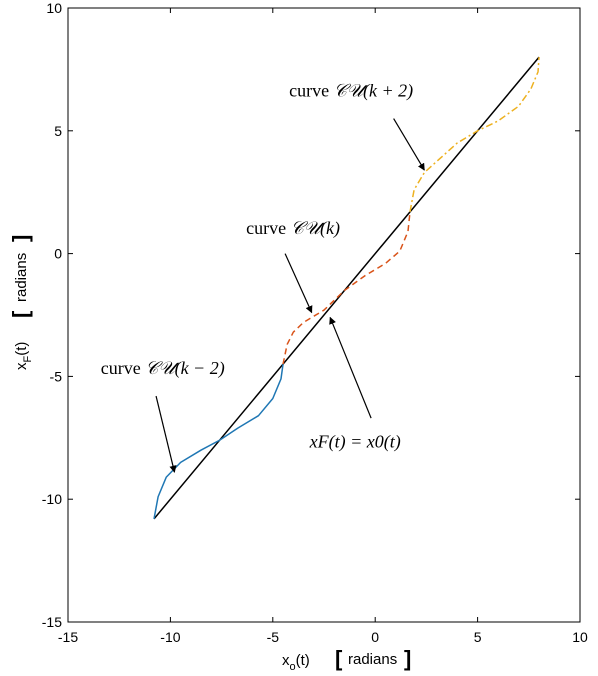 Image resolution: width=598 pixels, height=676 pixels. I want to click on x-tick-label: 0, so click(375, 637).